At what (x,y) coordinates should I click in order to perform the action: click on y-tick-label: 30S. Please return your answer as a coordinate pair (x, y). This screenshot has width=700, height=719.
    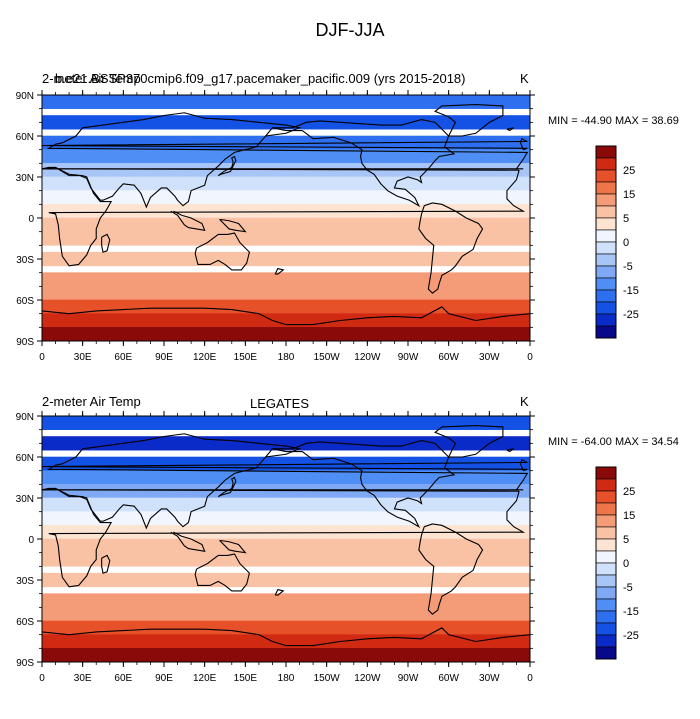
    Looking at the image, I should click on (25, 260).